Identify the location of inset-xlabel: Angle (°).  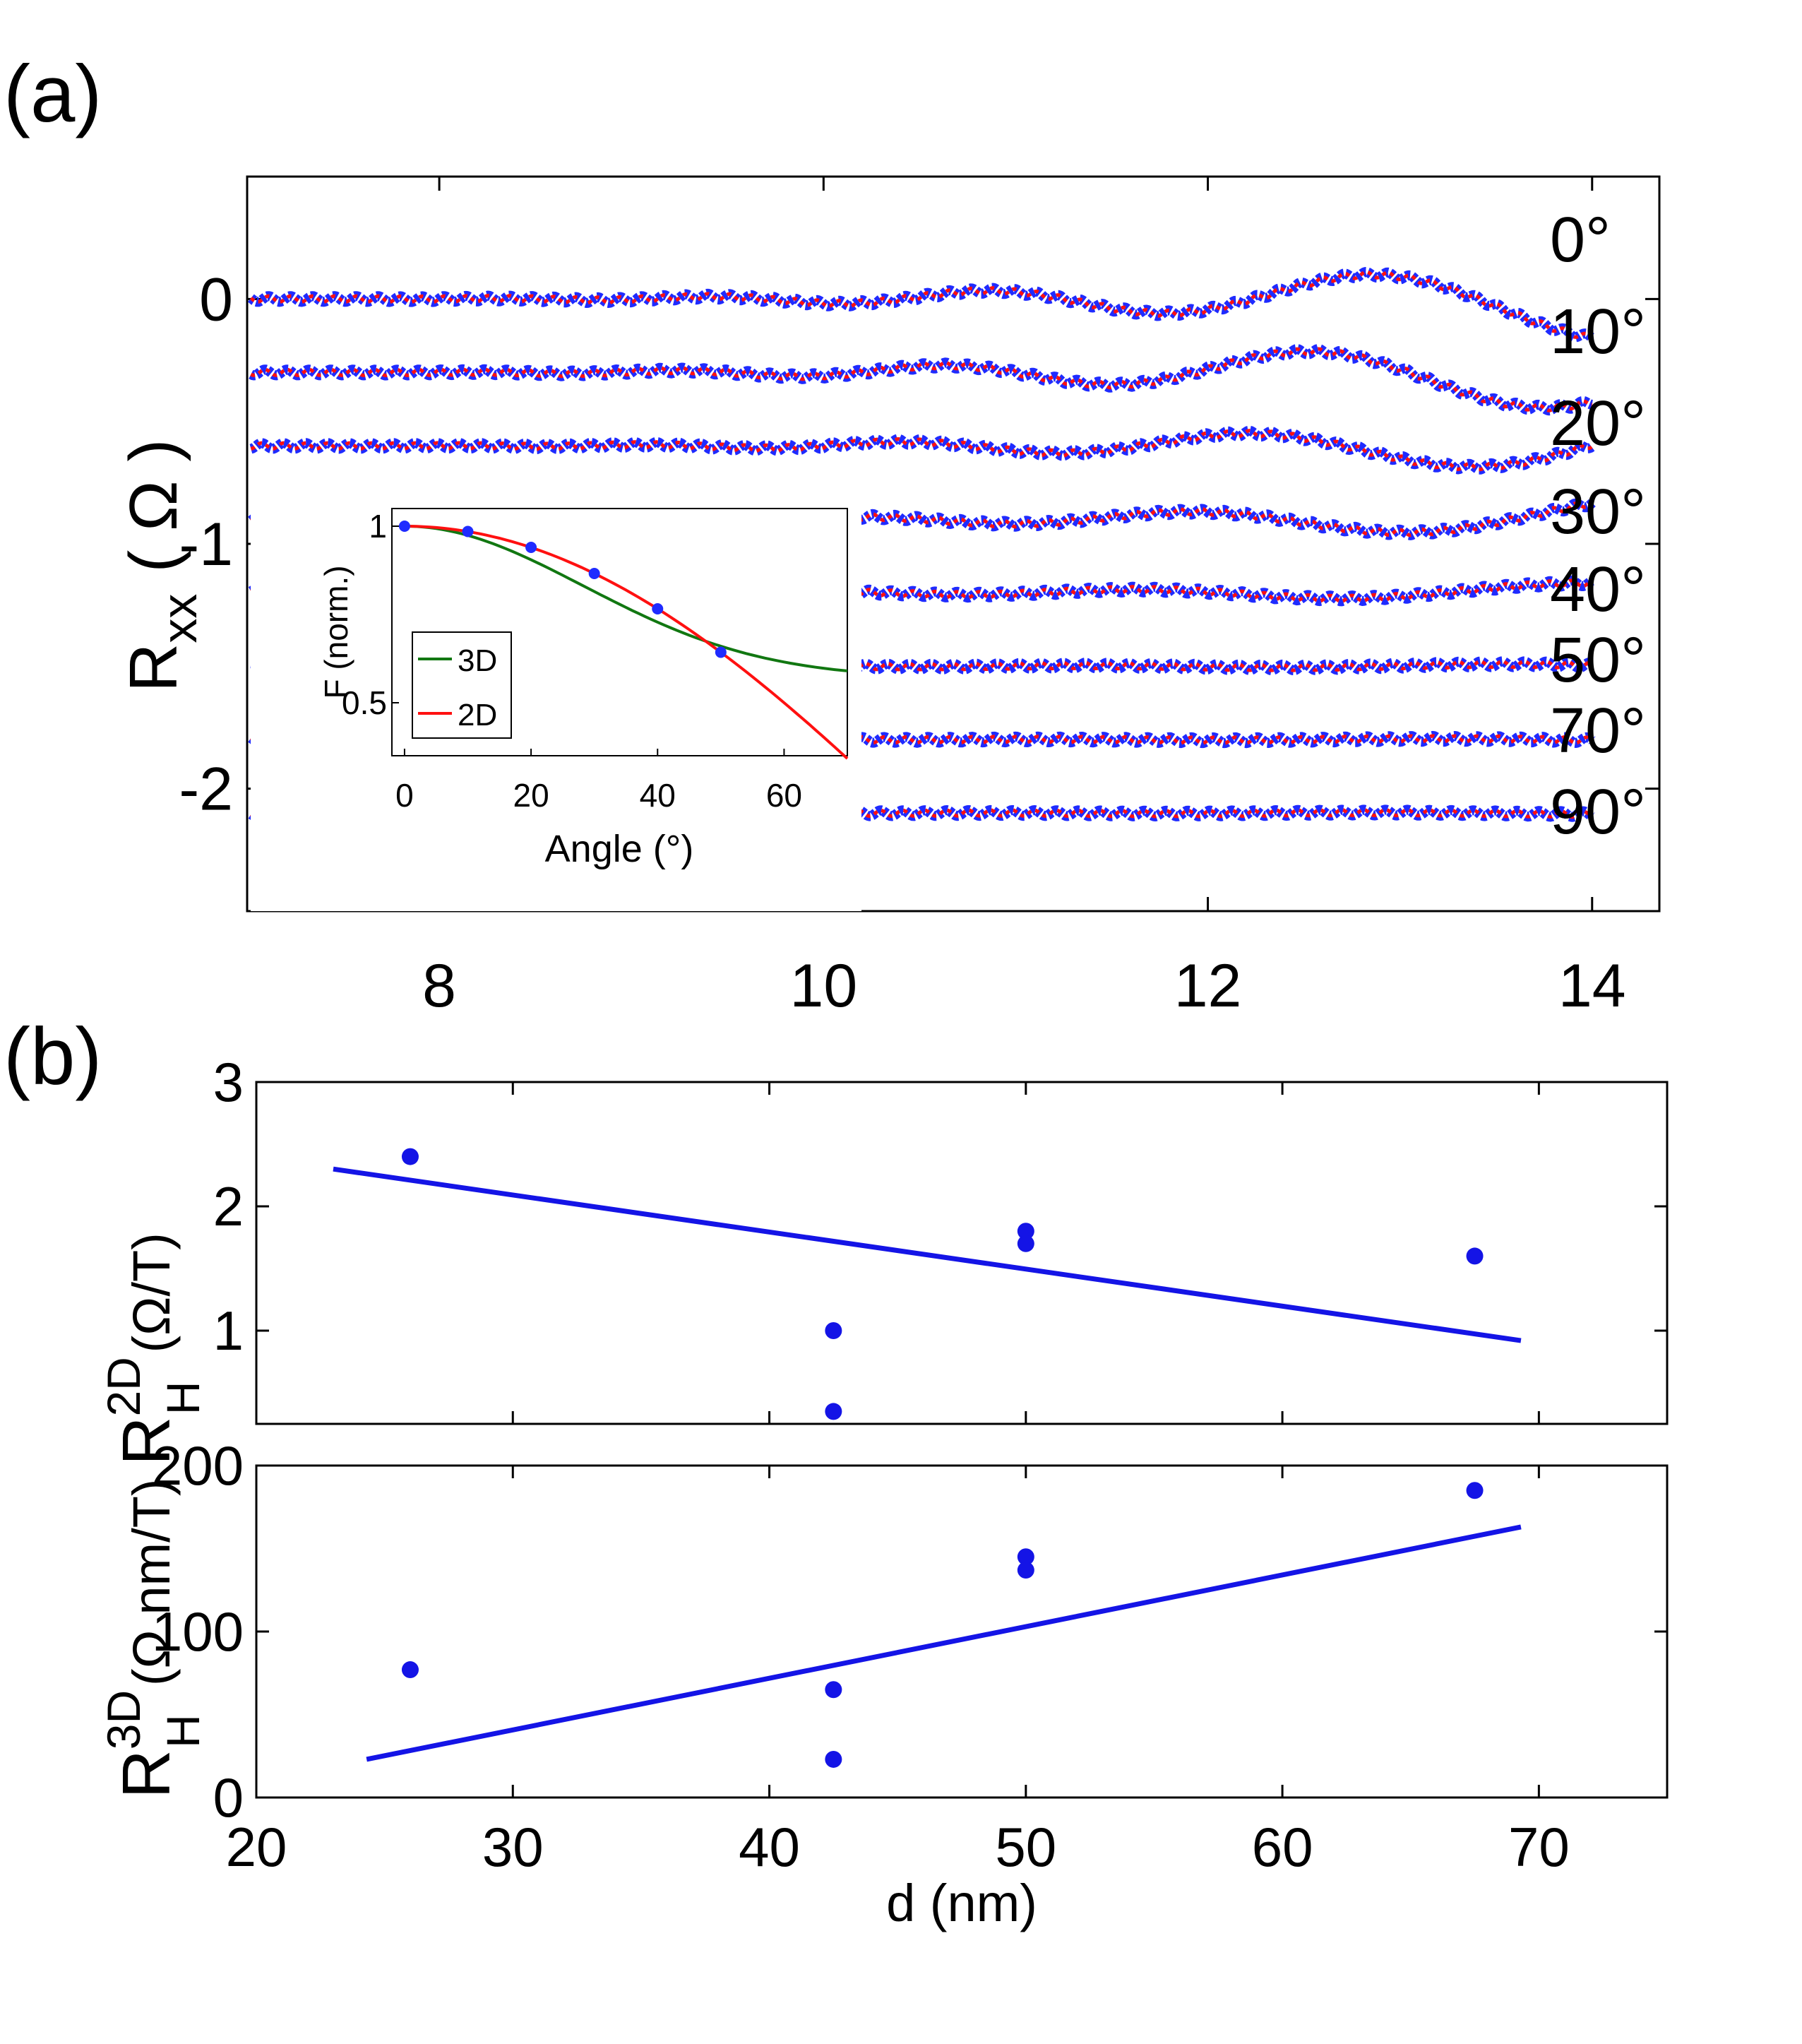
(619, 849).